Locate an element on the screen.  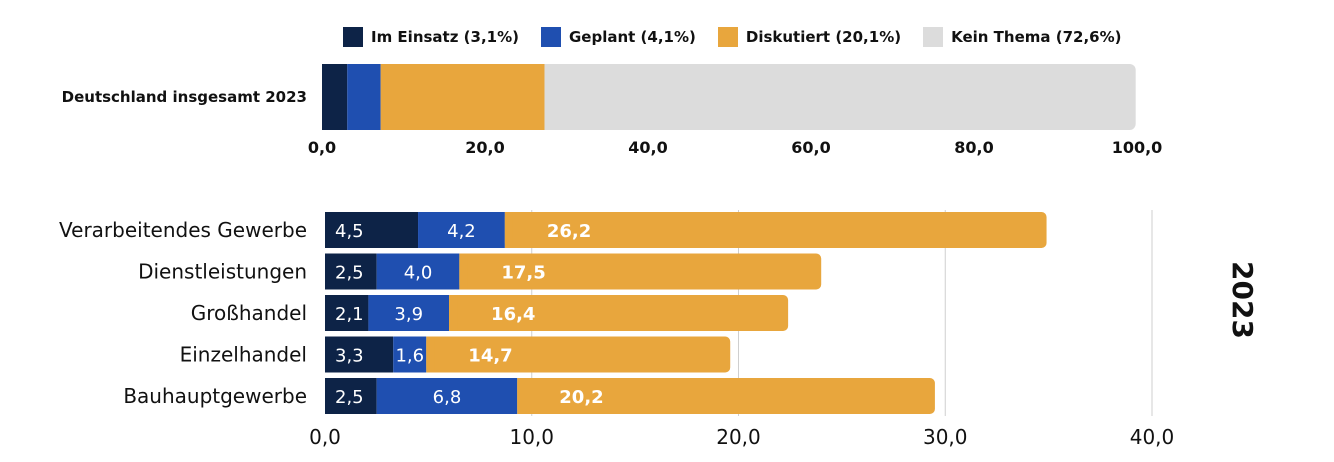
legend-label-im-einsatz: Im Einsatz (3,1%) is located at coordinates (445, 37).